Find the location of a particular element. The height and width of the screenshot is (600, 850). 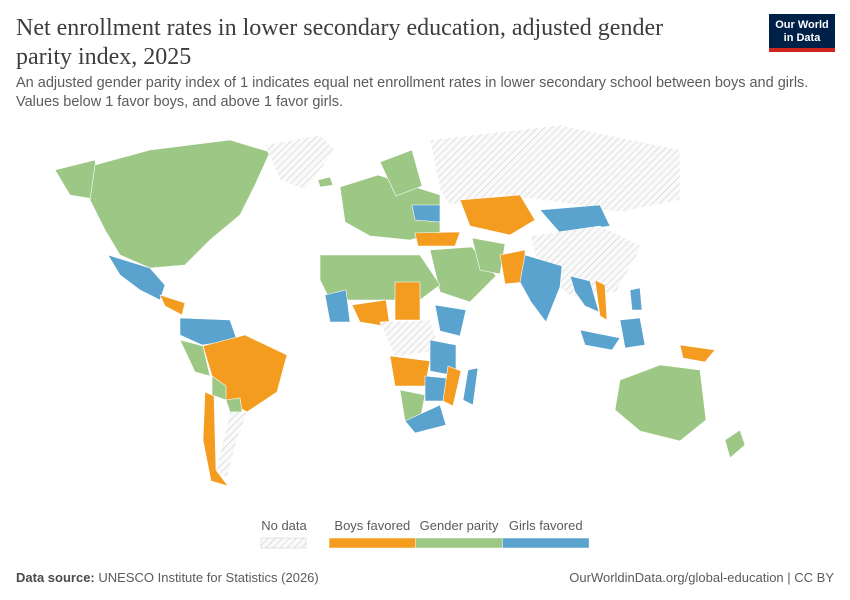

logo-line: Our World is located at coordinates (802, 25).